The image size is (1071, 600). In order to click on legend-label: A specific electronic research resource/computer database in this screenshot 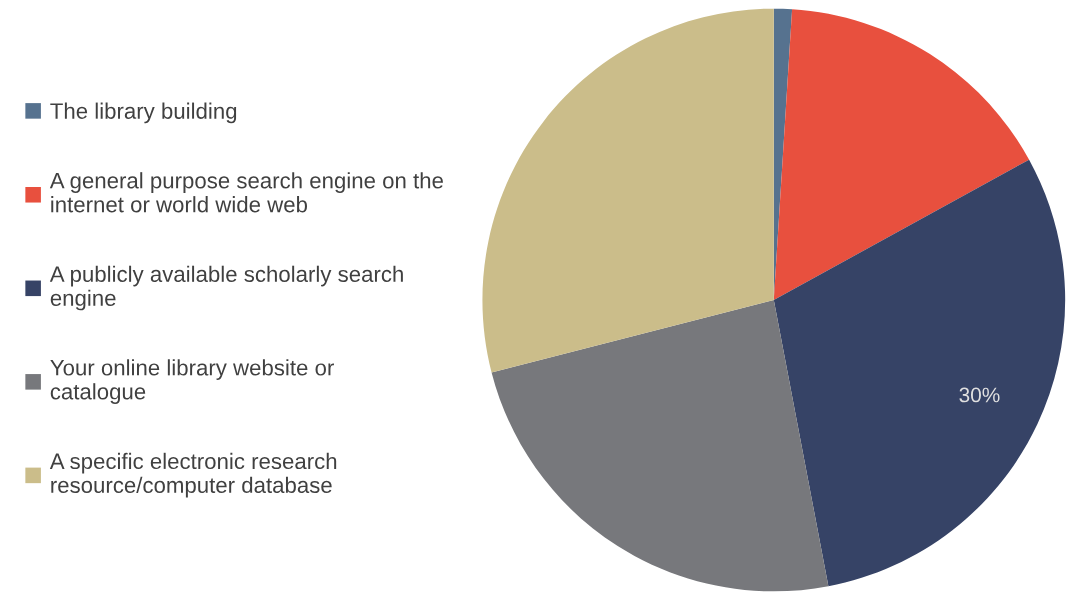, I will do `click(193, 475)`.